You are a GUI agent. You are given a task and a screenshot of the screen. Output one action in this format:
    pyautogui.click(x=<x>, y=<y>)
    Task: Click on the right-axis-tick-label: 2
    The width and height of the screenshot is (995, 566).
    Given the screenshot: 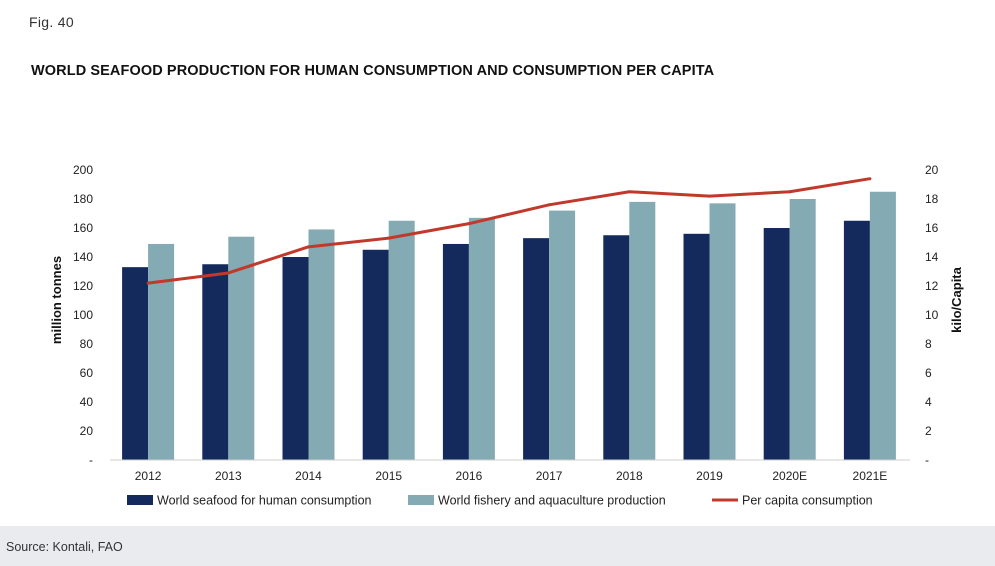 What is the action you would take?
    pyautogui.click(x=928, y=431)
    